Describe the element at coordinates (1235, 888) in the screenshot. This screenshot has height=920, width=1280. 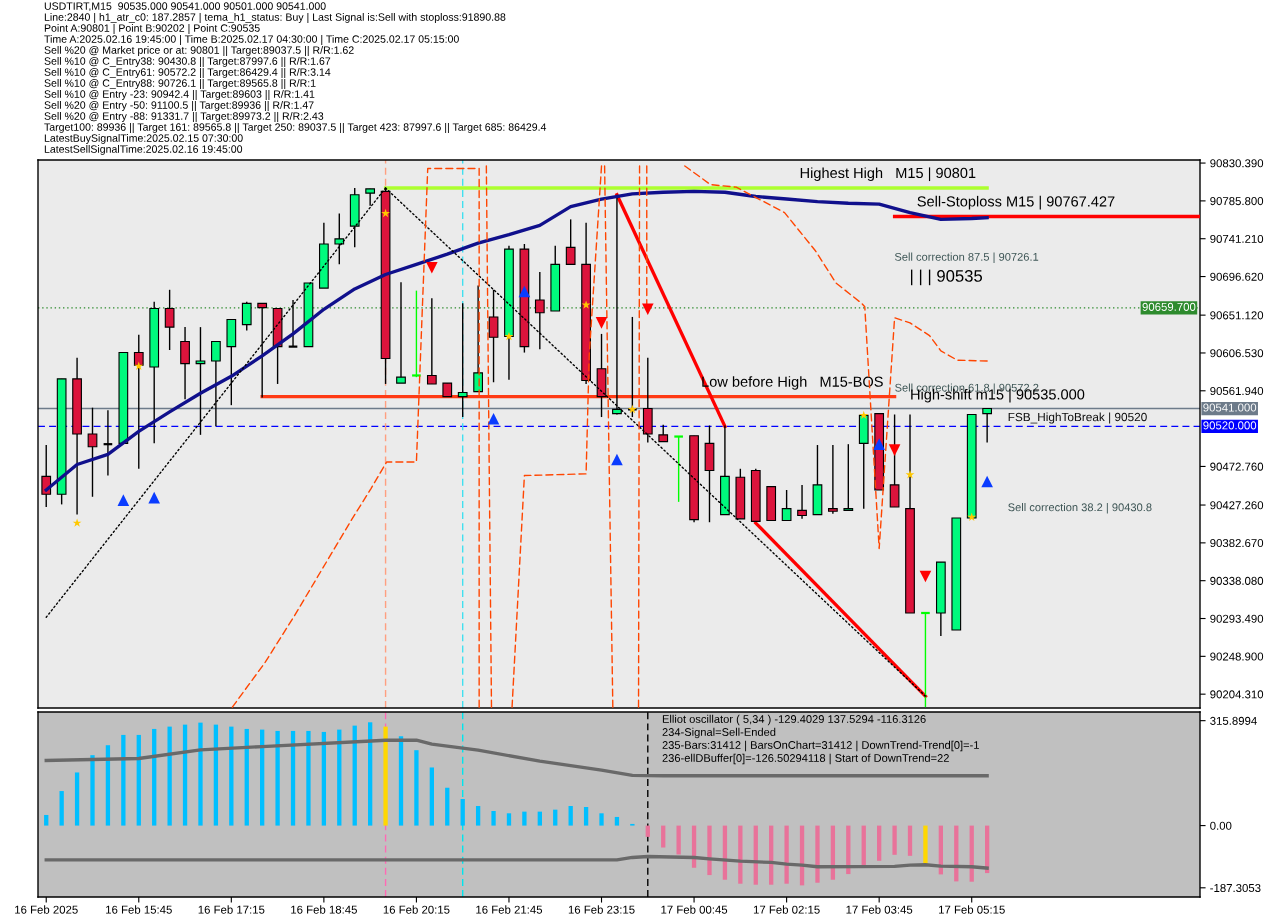
I see `y-tick-label: -187.3053` at that location.